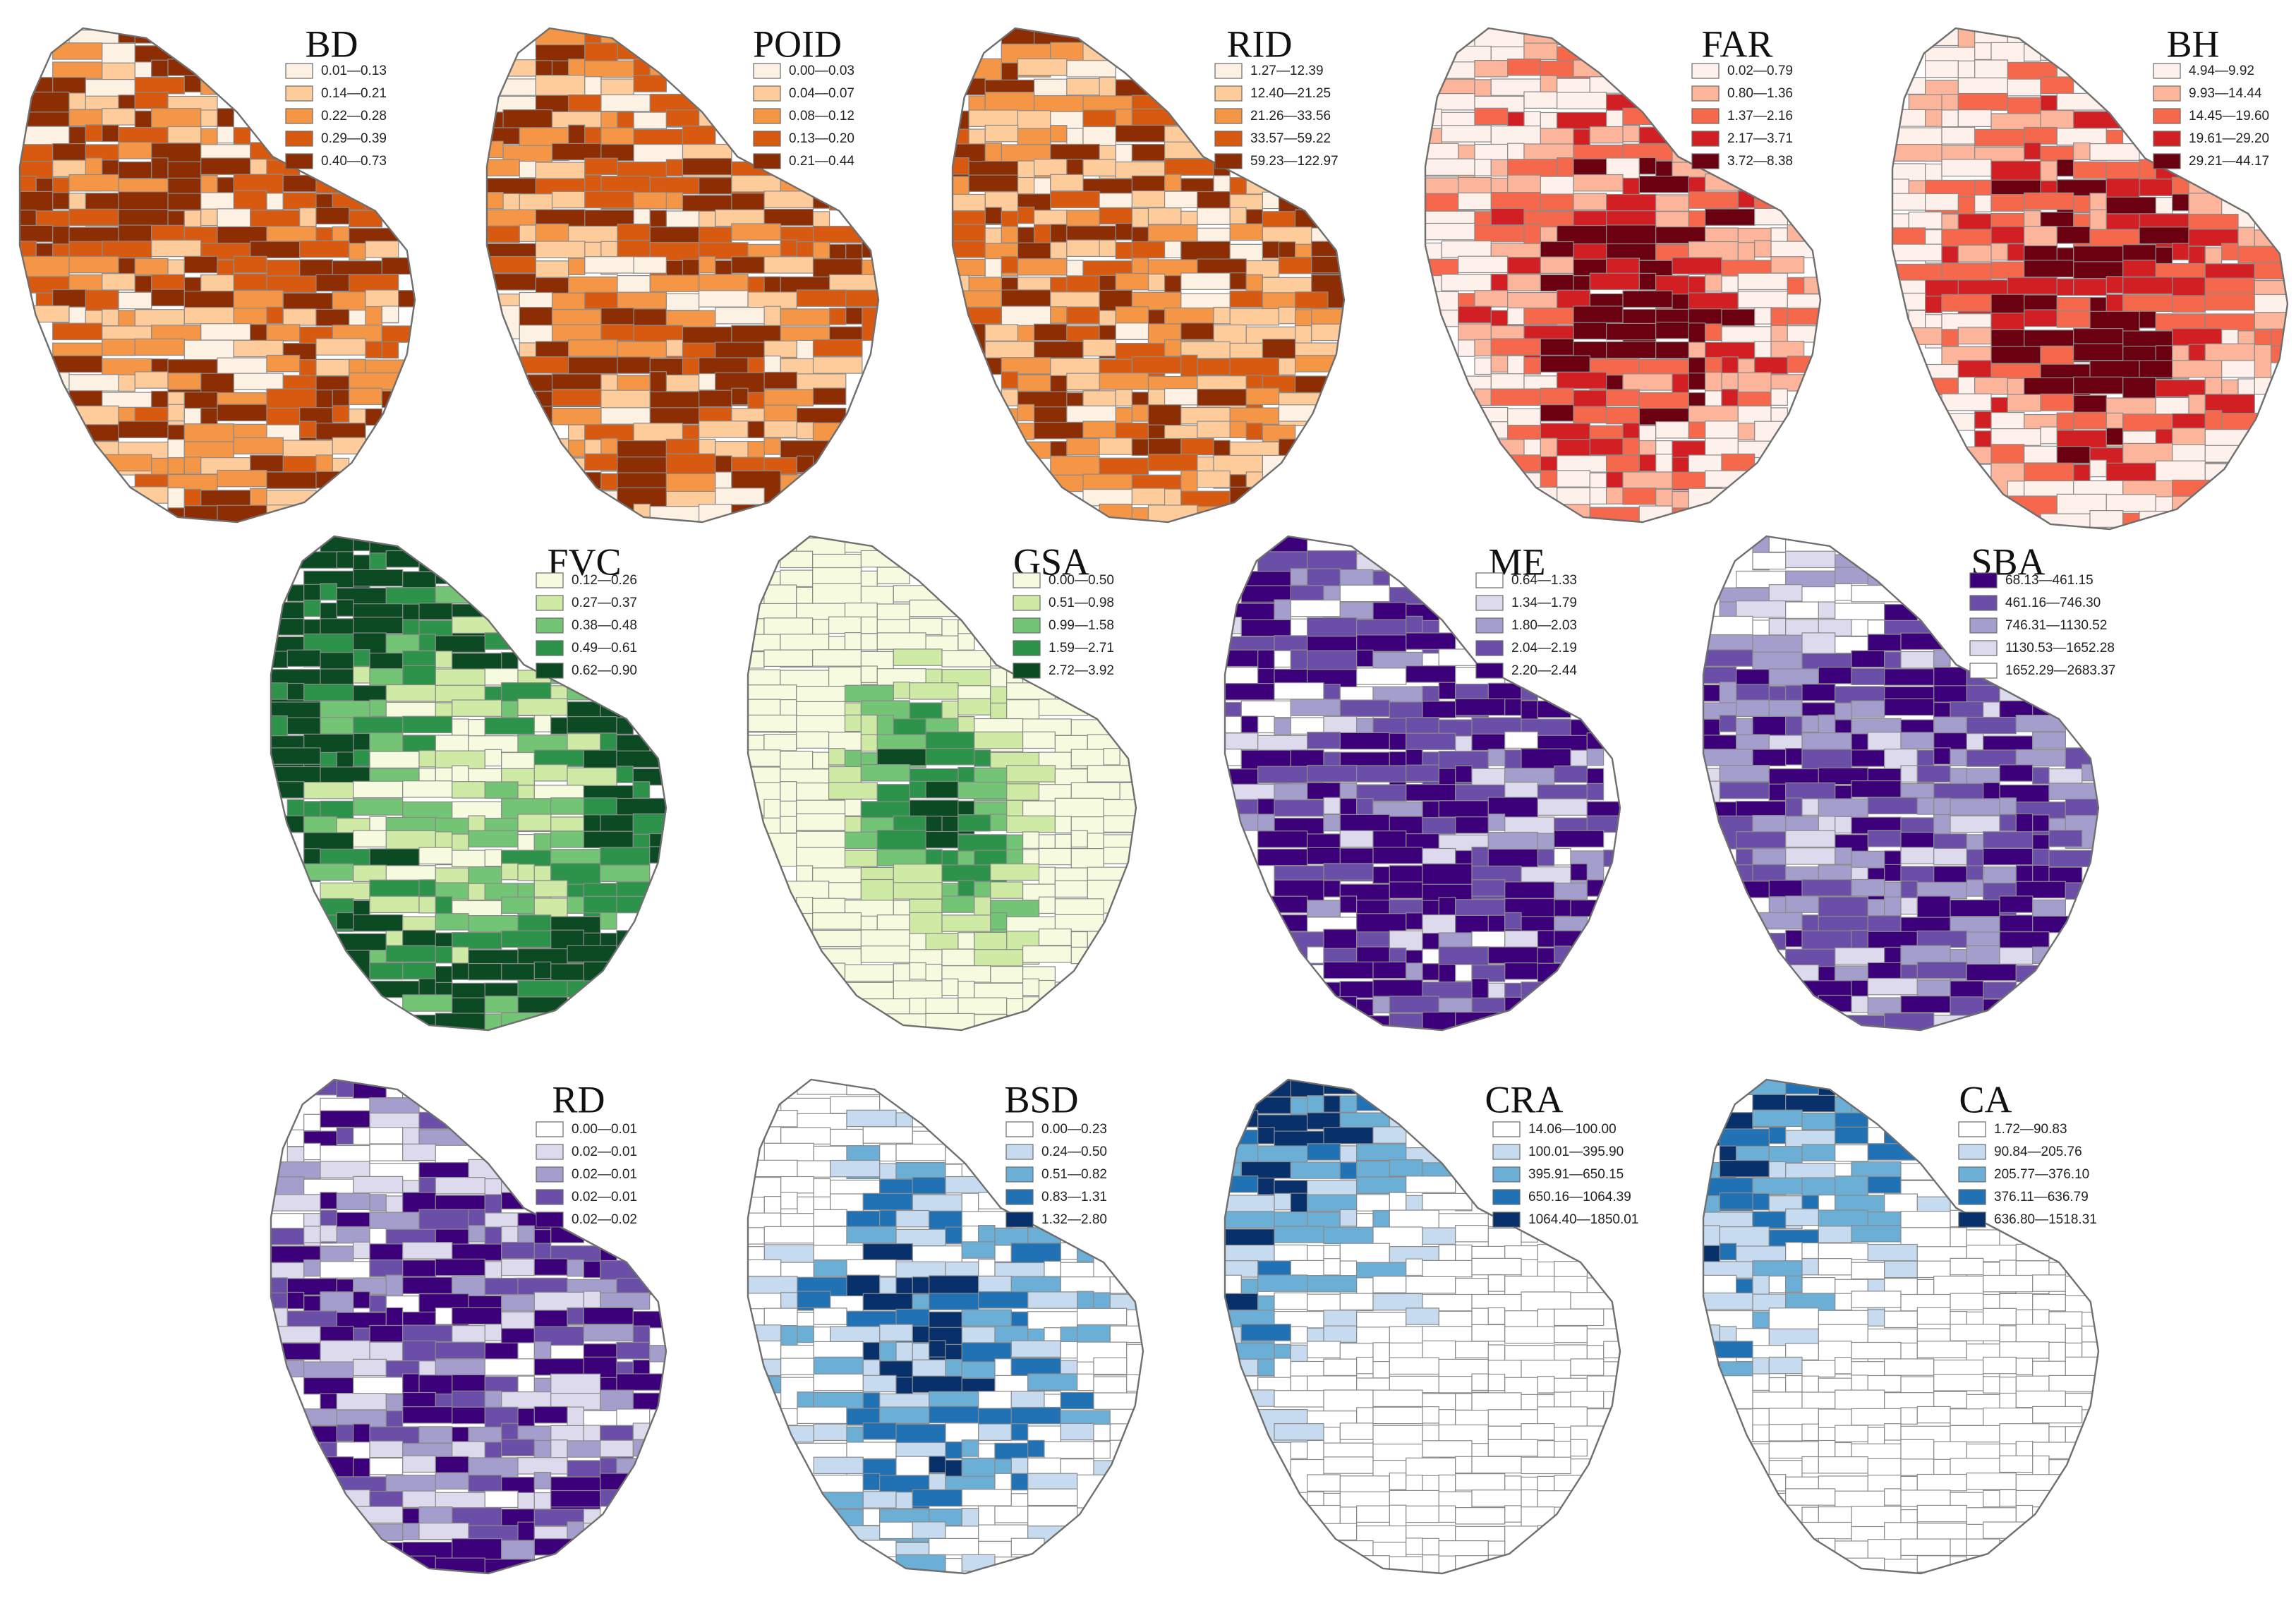 Image resolution: width=2296 pixels, height=1601 pixels. Describe the element at coordinates (1544, 625) in the screenshot. I see `legend-label: 1.80—2.03` at that location.